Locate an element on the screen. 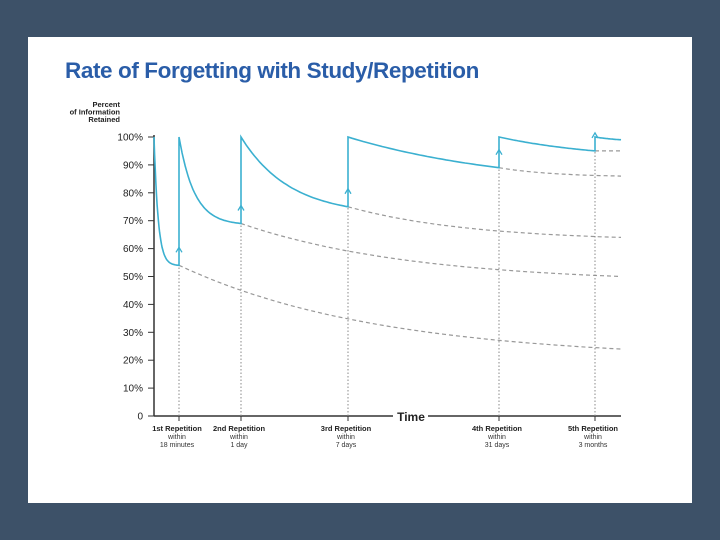 The image size is (720, 540). repetition-label: 5th Repetition is located at coordinates (593, 428).